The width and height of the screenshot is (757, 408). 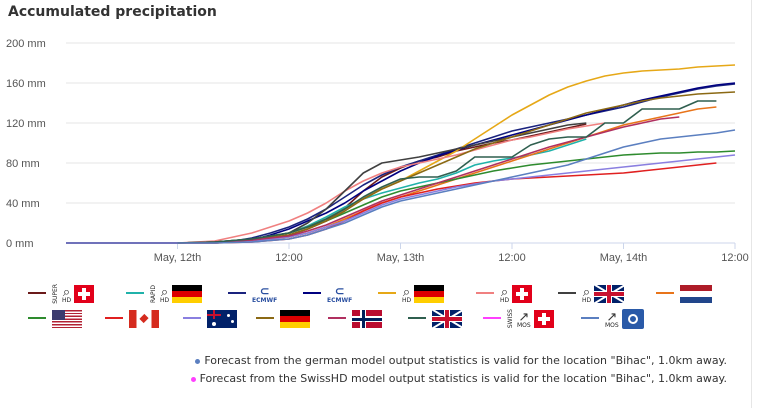 What do you see at coordinates (26, 84) in the screenshot?
I see `y-tick-label: 160 mm` at bounding box center [26, 84].